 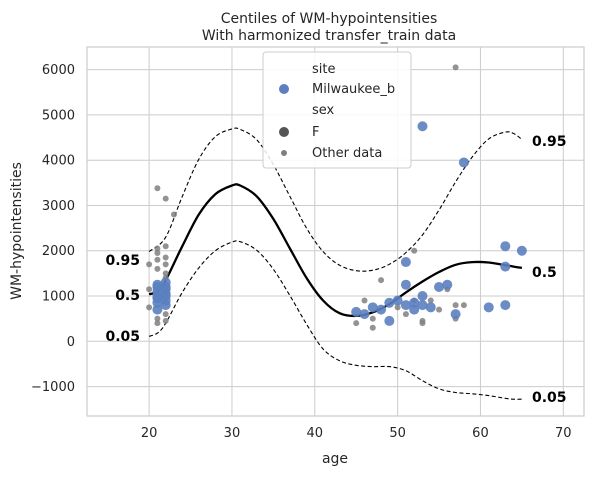 I want to click on centile-label-right: 0.5, so click(x=544, y=273).